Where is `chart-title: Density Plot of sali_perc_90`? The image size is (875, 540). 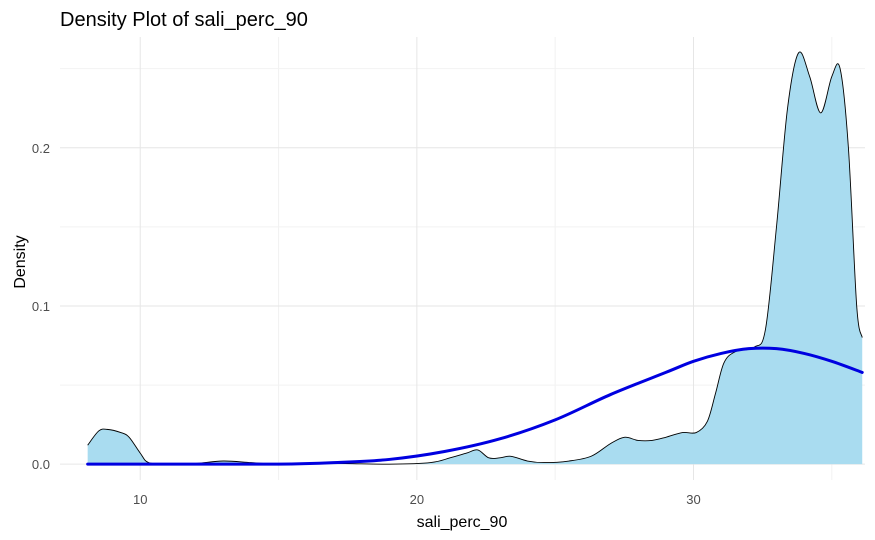 chart-title: Density Plot of sali_perc_90 is located at coordinates (184, 20).